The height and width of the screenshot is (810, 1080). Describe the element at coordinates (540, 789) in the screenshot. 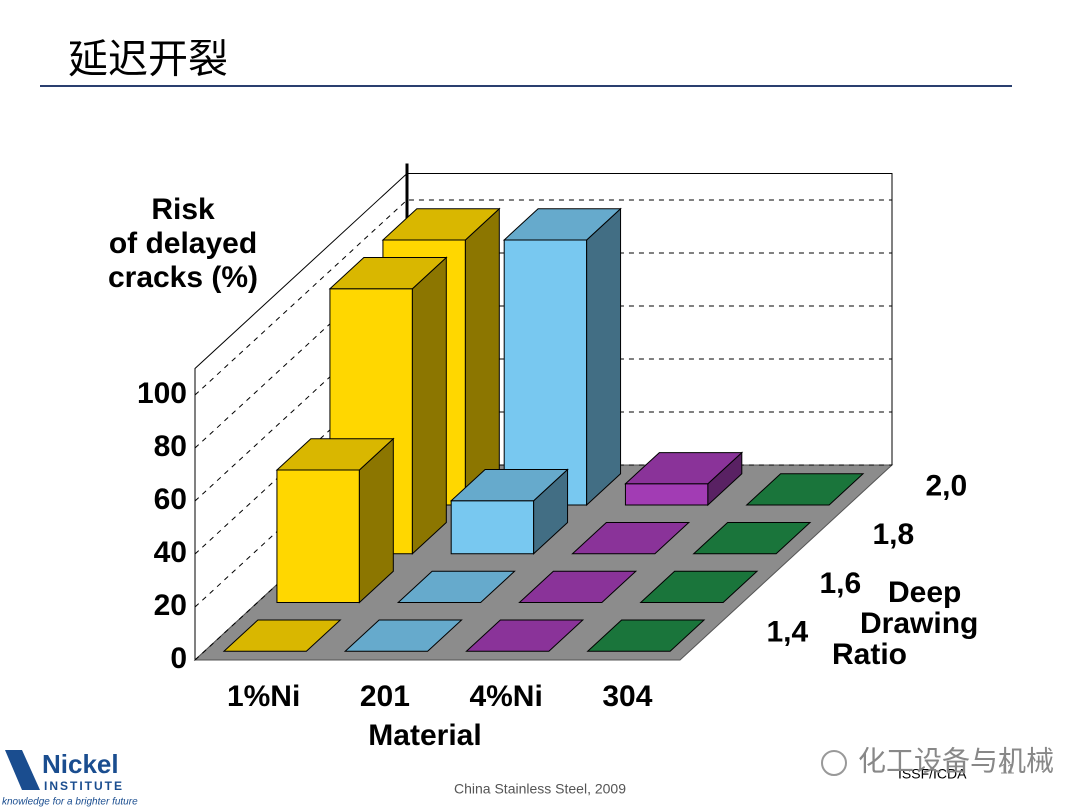

I see `source: China Stainless Steel, 2009` at that location.